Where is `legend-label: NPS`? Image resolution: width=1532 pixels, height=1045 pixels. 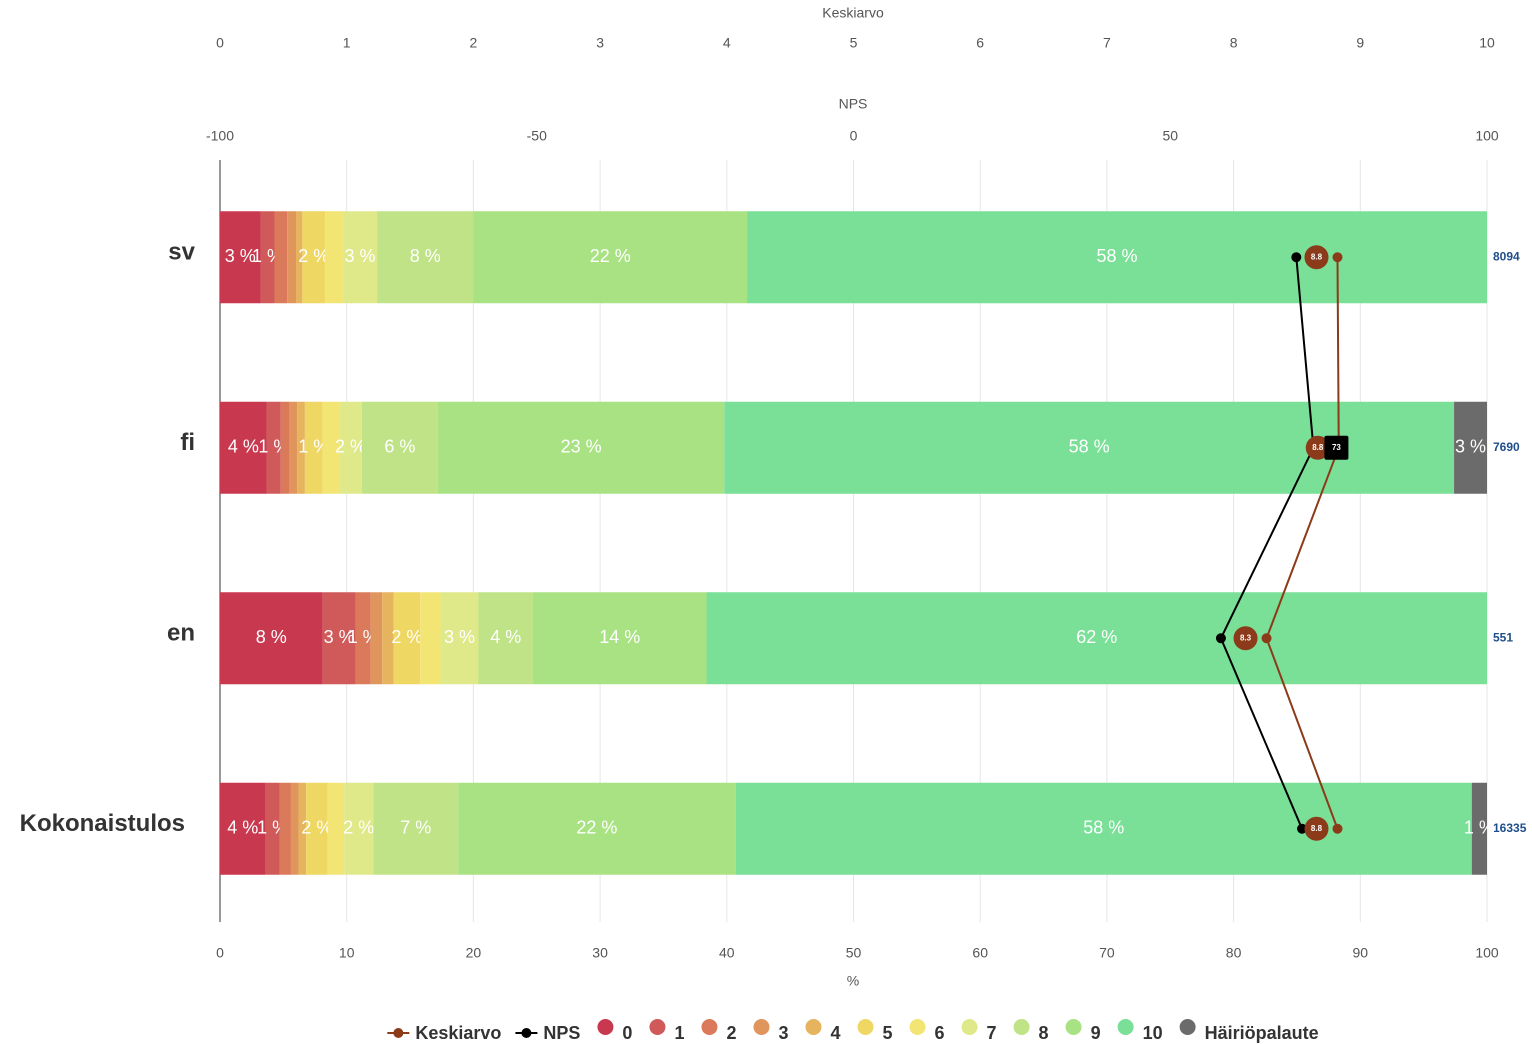 legend-label: NPS is located at coordinates (561, 1033).